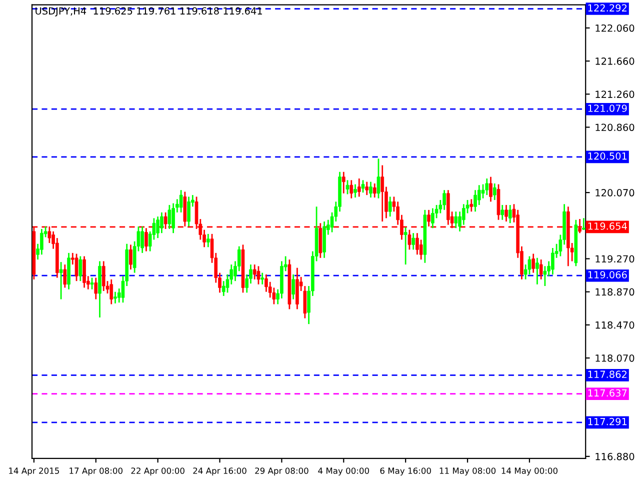  What do you see at coordinates (615, 192) in the screenshot?
I see `y-tick-label: 120.070` at bounding box center [615, 192].